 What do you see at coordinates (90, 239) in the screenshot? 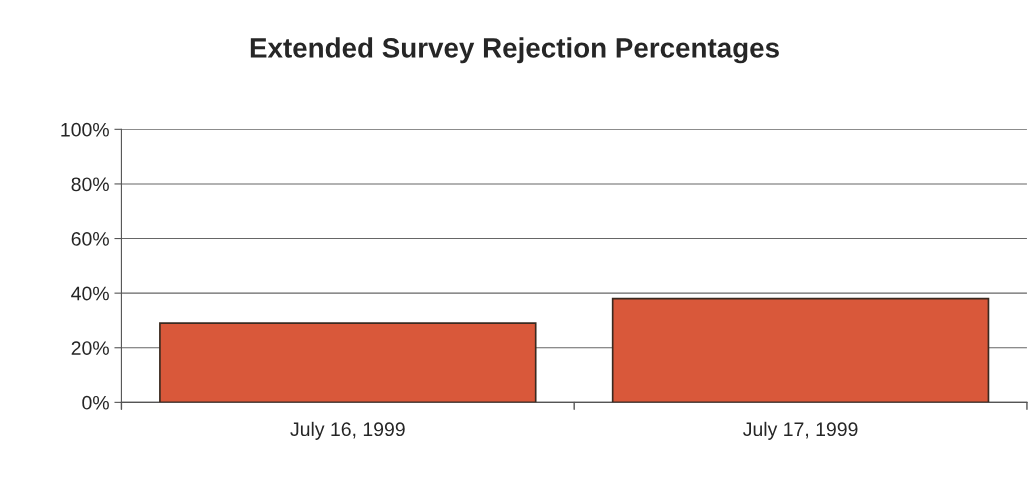
I see `y-tick-label: 60%` at bounding box center [90, 239].